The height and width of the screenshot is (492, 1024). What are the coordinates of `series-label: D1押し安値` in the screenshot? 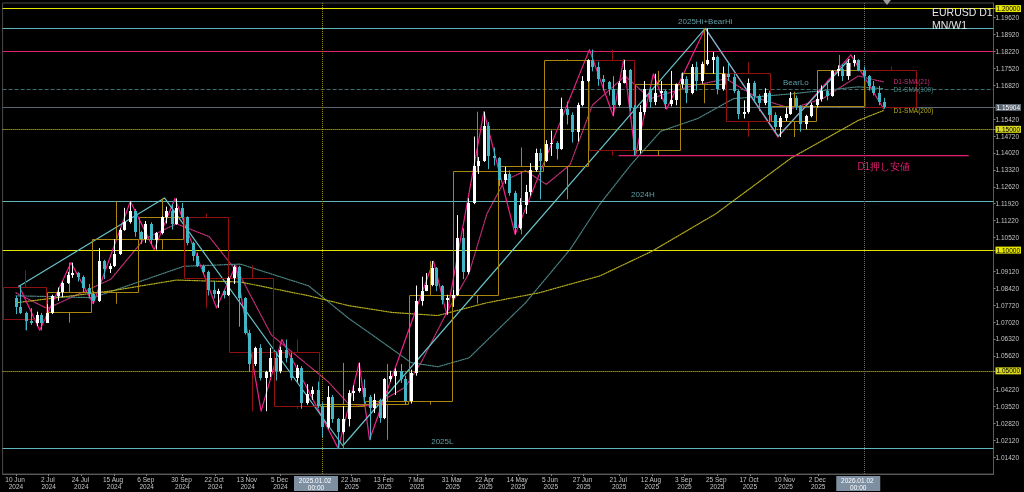 It's located at (884, 167).